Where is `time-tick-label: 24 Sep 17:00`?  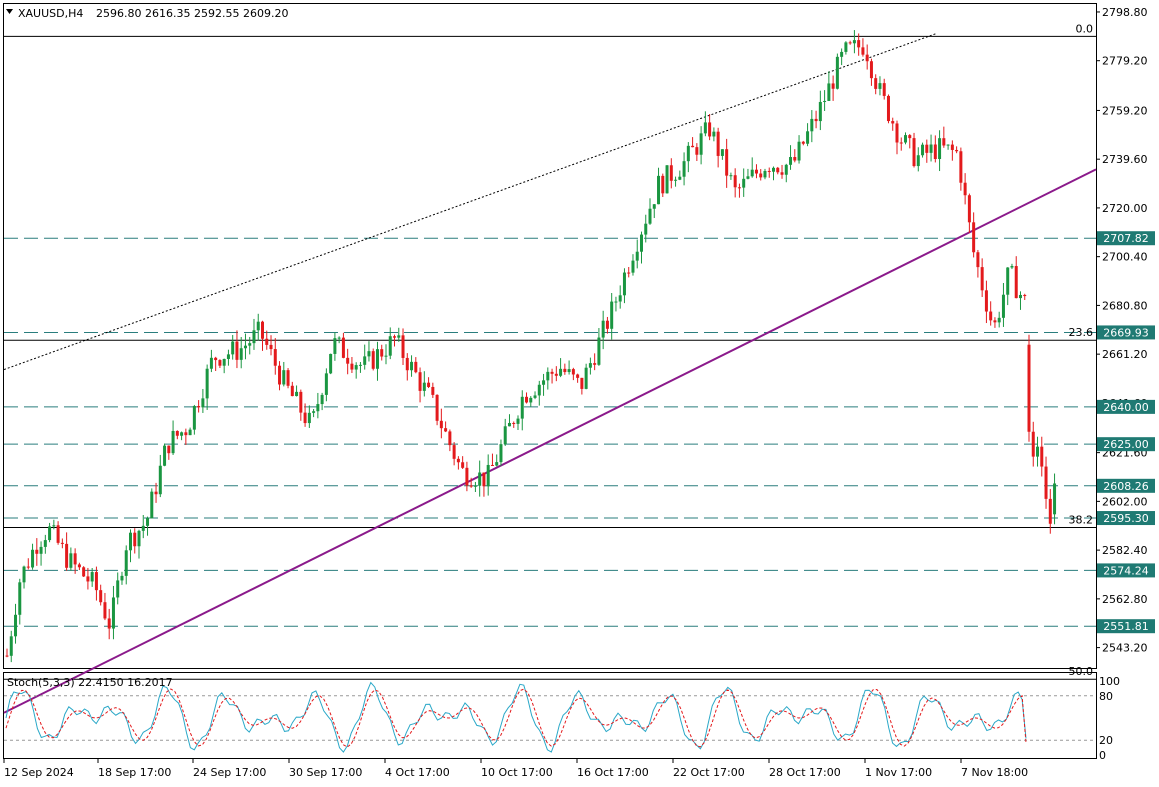
time-tick-label: 24 Sep 17:00 is located at coordinates (229, 772).